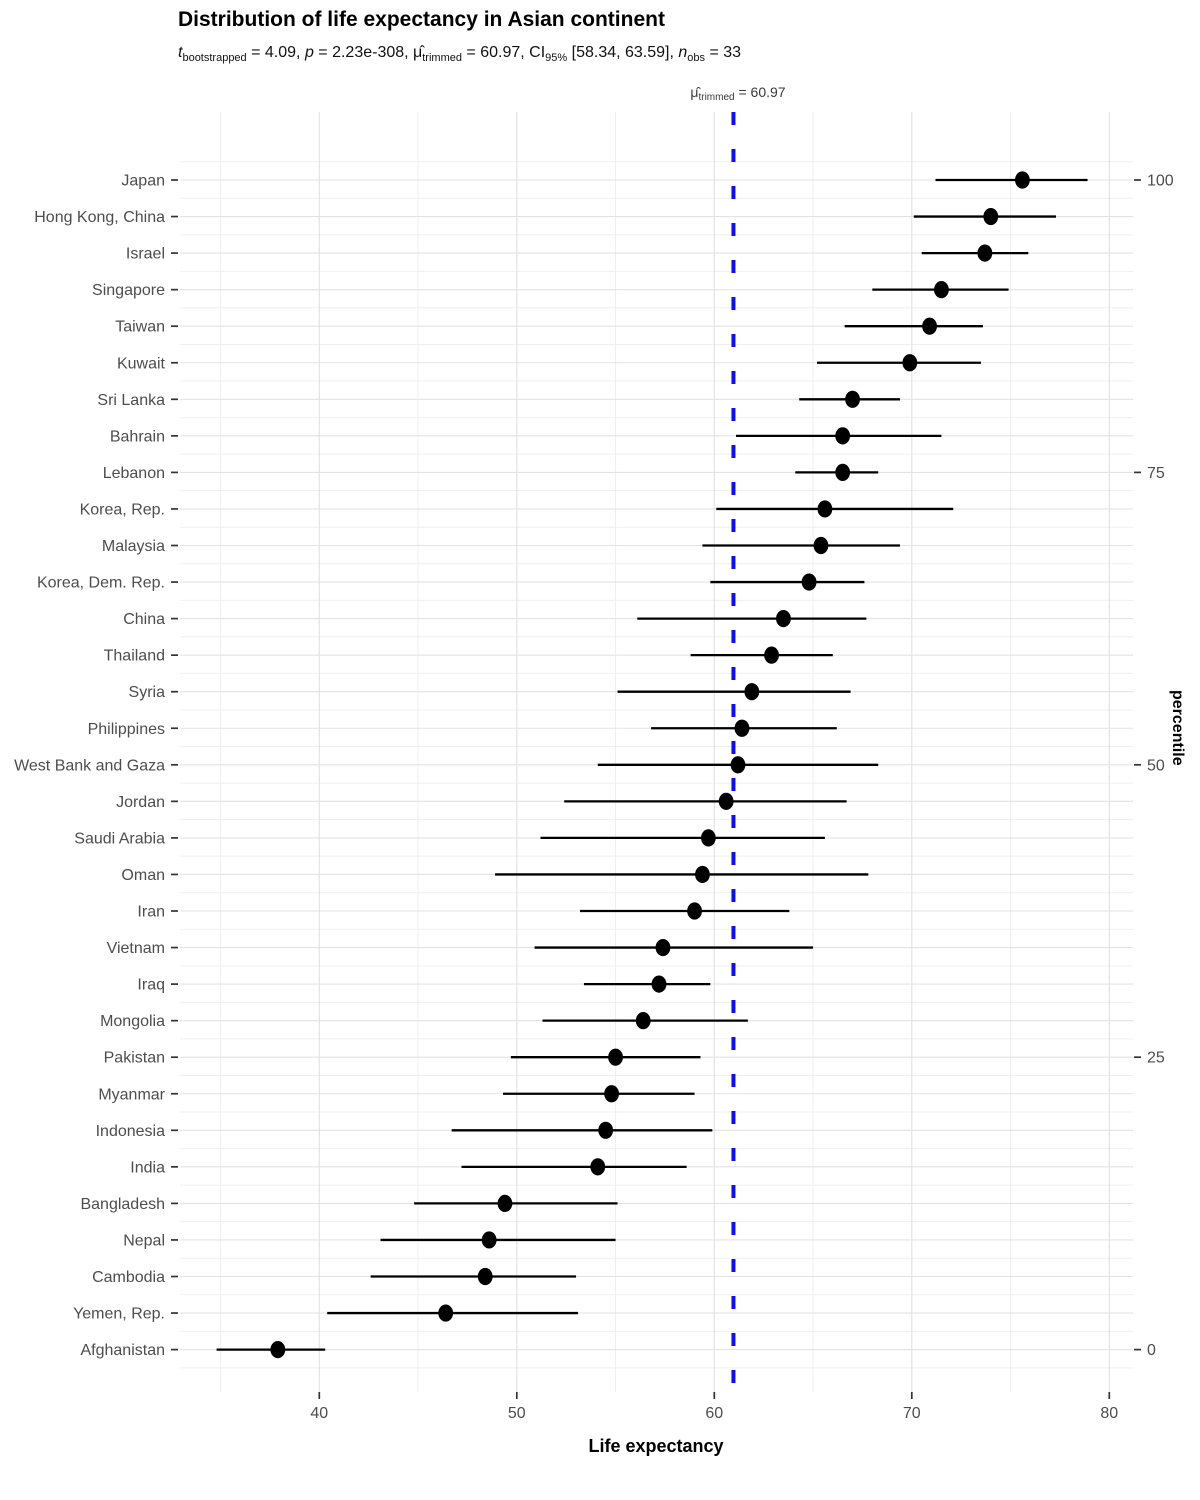 The image size is (1200, 1500). I want to click on x-axis-title: Life expectancy, so click(656, 1446).